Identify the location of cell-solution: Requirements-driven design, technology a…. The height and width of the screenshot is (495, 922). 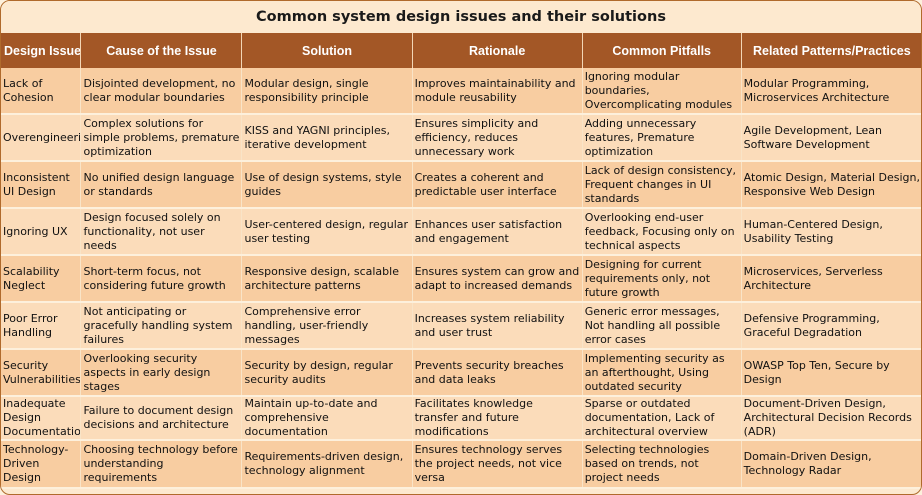
(327, 464).